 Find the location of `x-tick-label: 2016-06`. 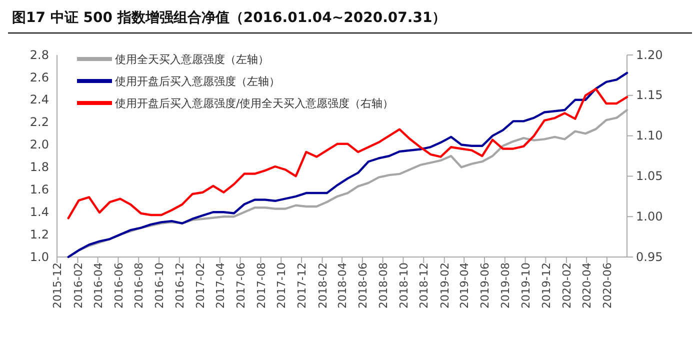

x-tick-label: 2016-06 is located at coordinates (119, 285).